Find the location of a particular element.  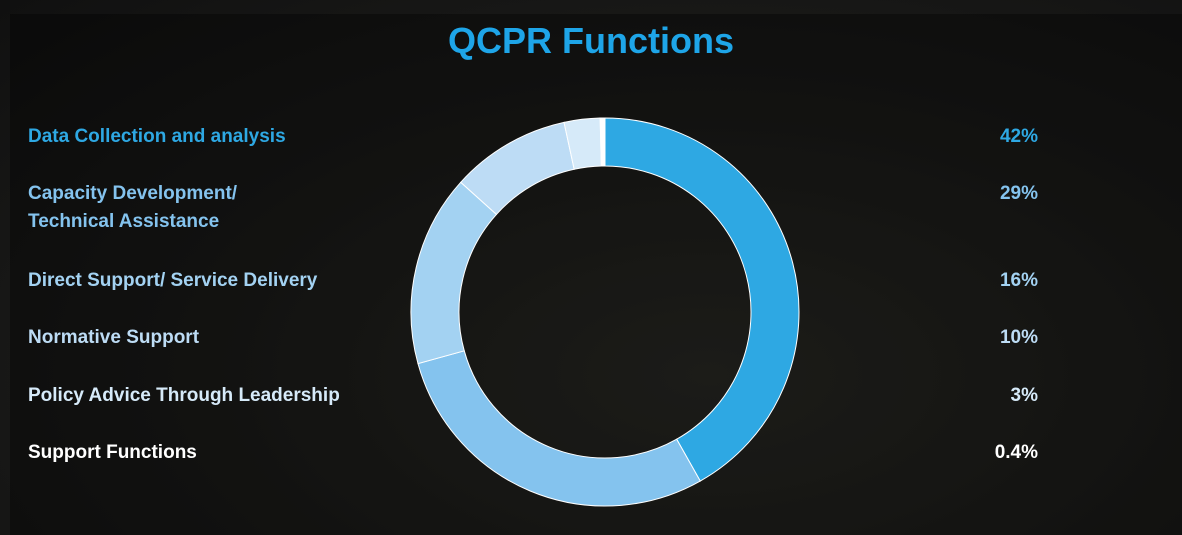

legend-label: Policy Advice Through Leadership is located at coordinates (184, 395).